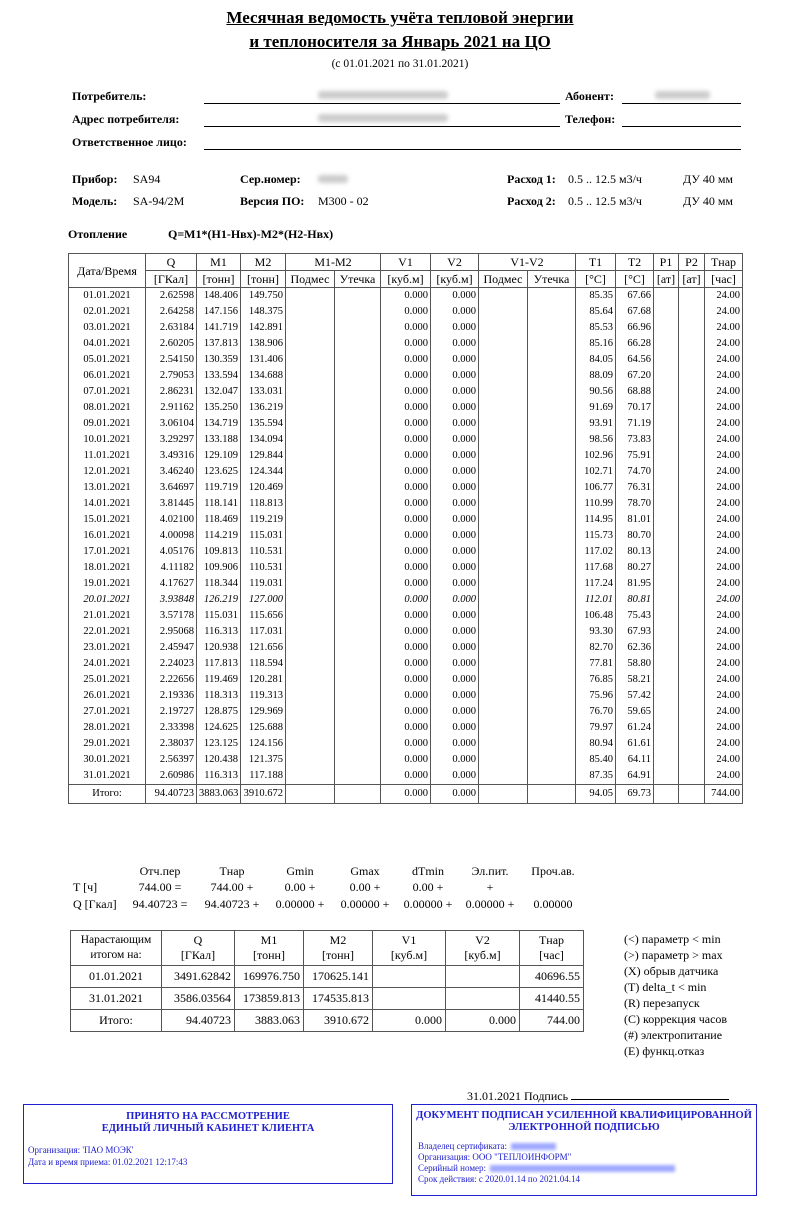  I want to click on header-cell: V2 [куб.м], so click(482, 948).